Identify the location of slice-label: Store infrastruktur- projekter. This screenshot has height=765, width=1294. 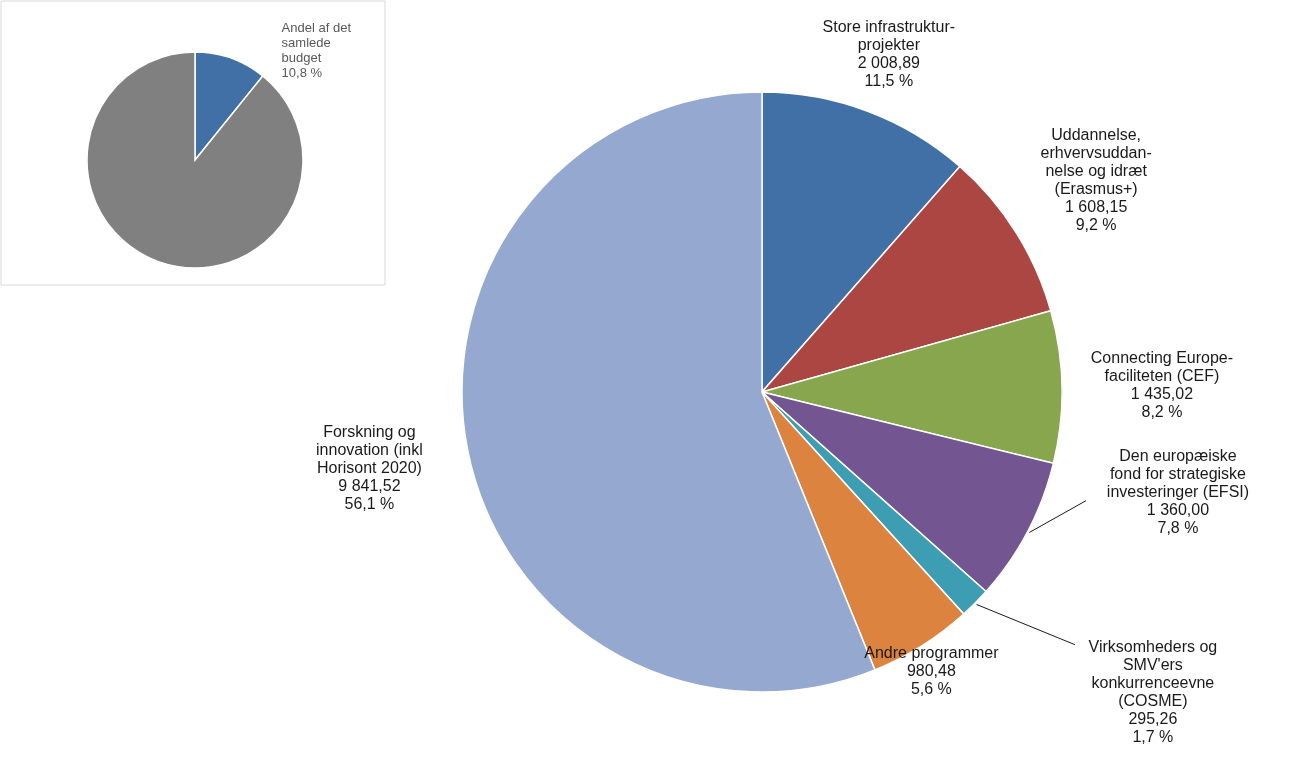
(889, 36).